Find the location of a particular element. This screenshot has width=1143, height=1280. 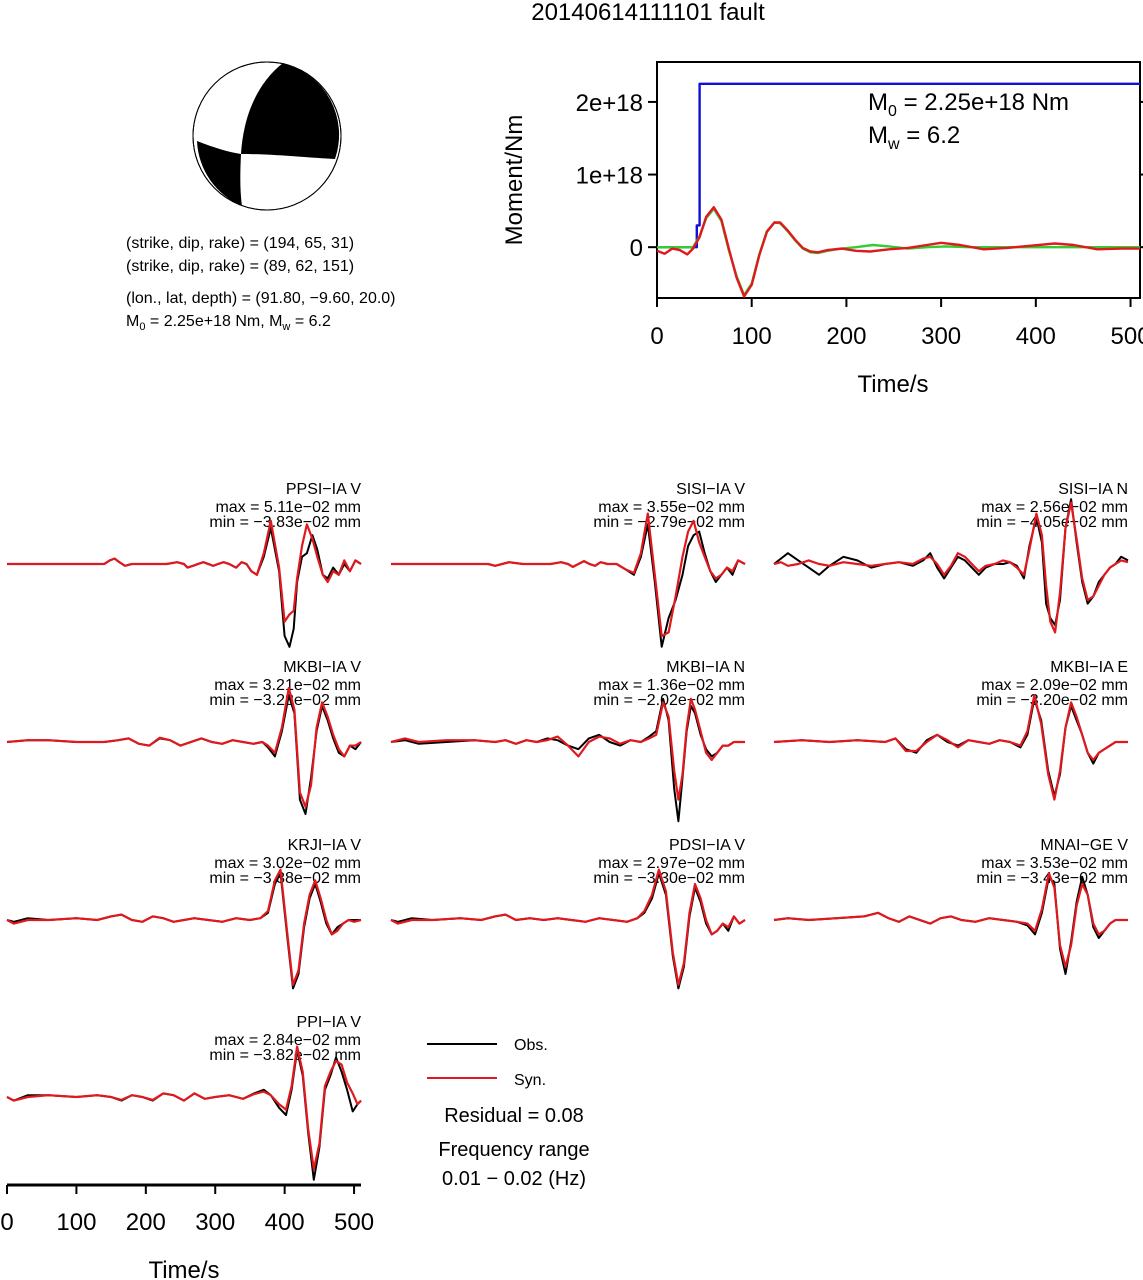

waveform-xtick-label: 200 is located at coordinates (146, 1222).